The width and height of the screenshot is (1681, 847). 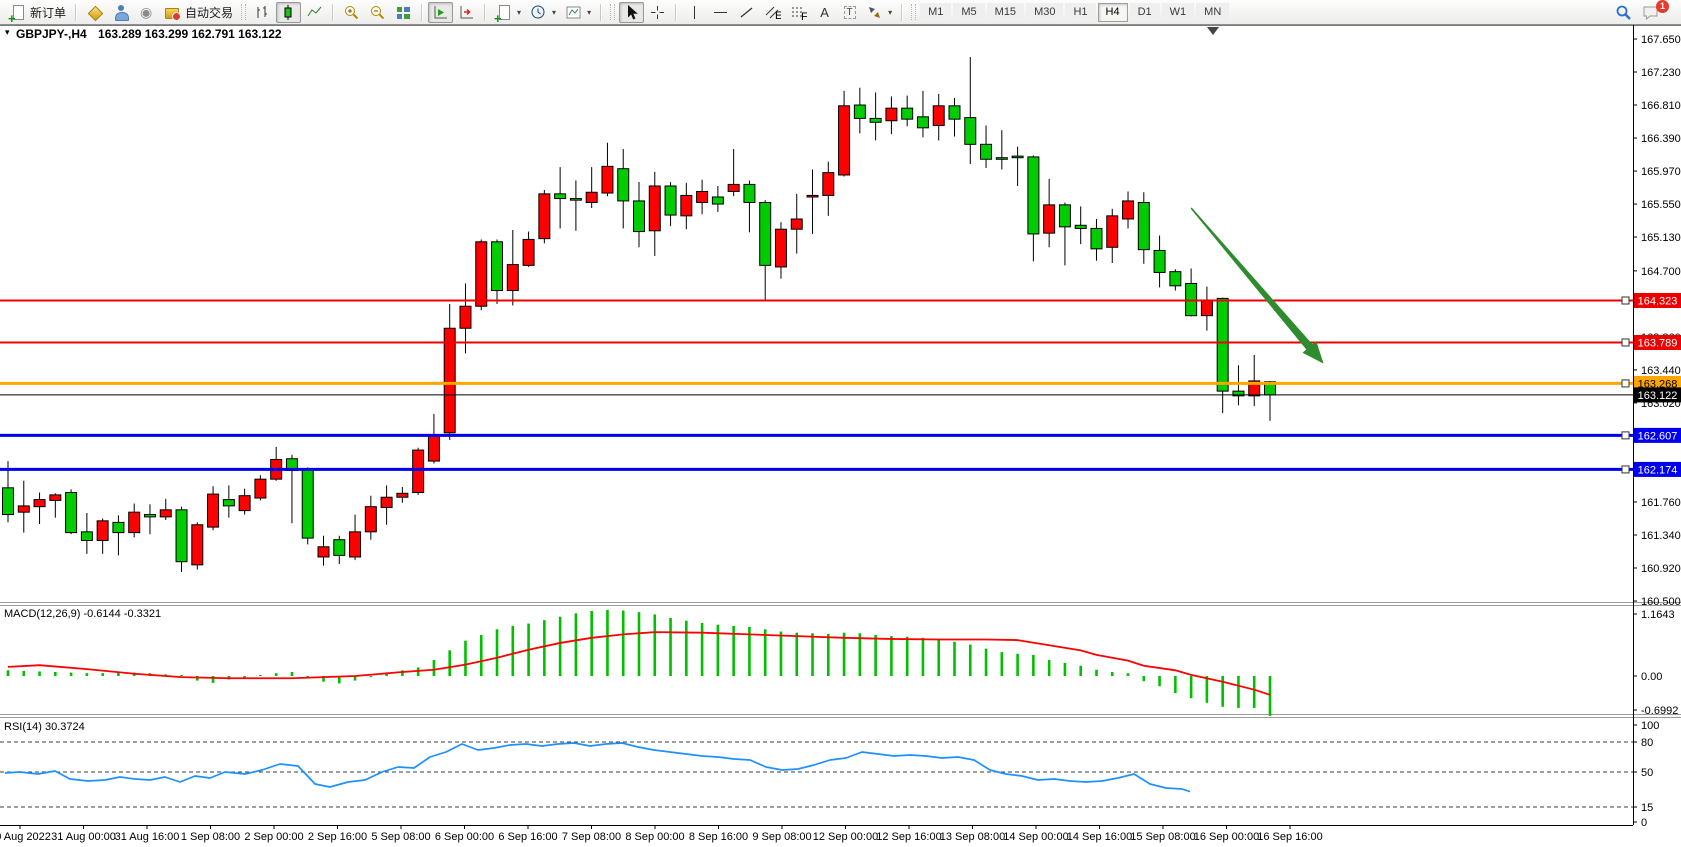 What do you see at coordinates (1178, 12) in the screenshot?
I see `timeframe-button-W1: W1` at bounding box center [1178, 12].